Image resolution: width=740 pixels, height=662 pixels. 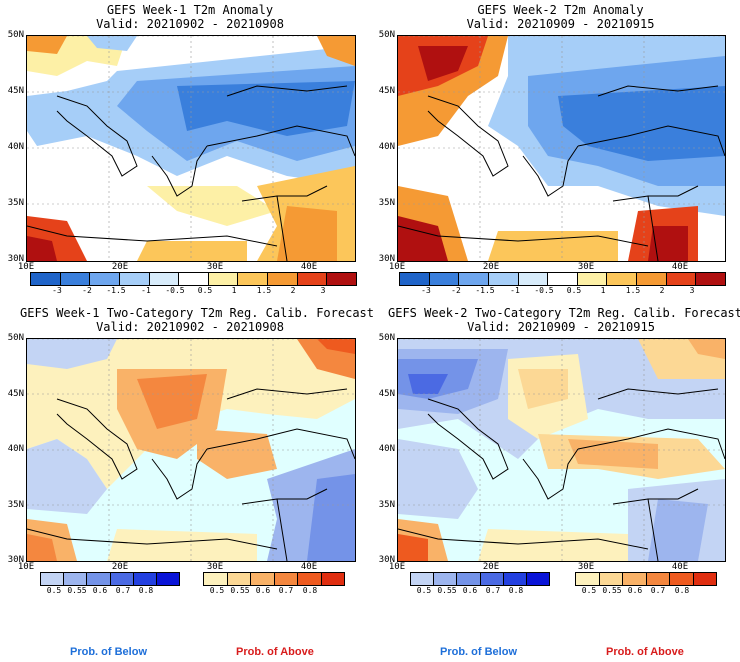 I want to click on panel-title: GEFS Week-2 T2m Anomaly, so click(x=560, y=10).